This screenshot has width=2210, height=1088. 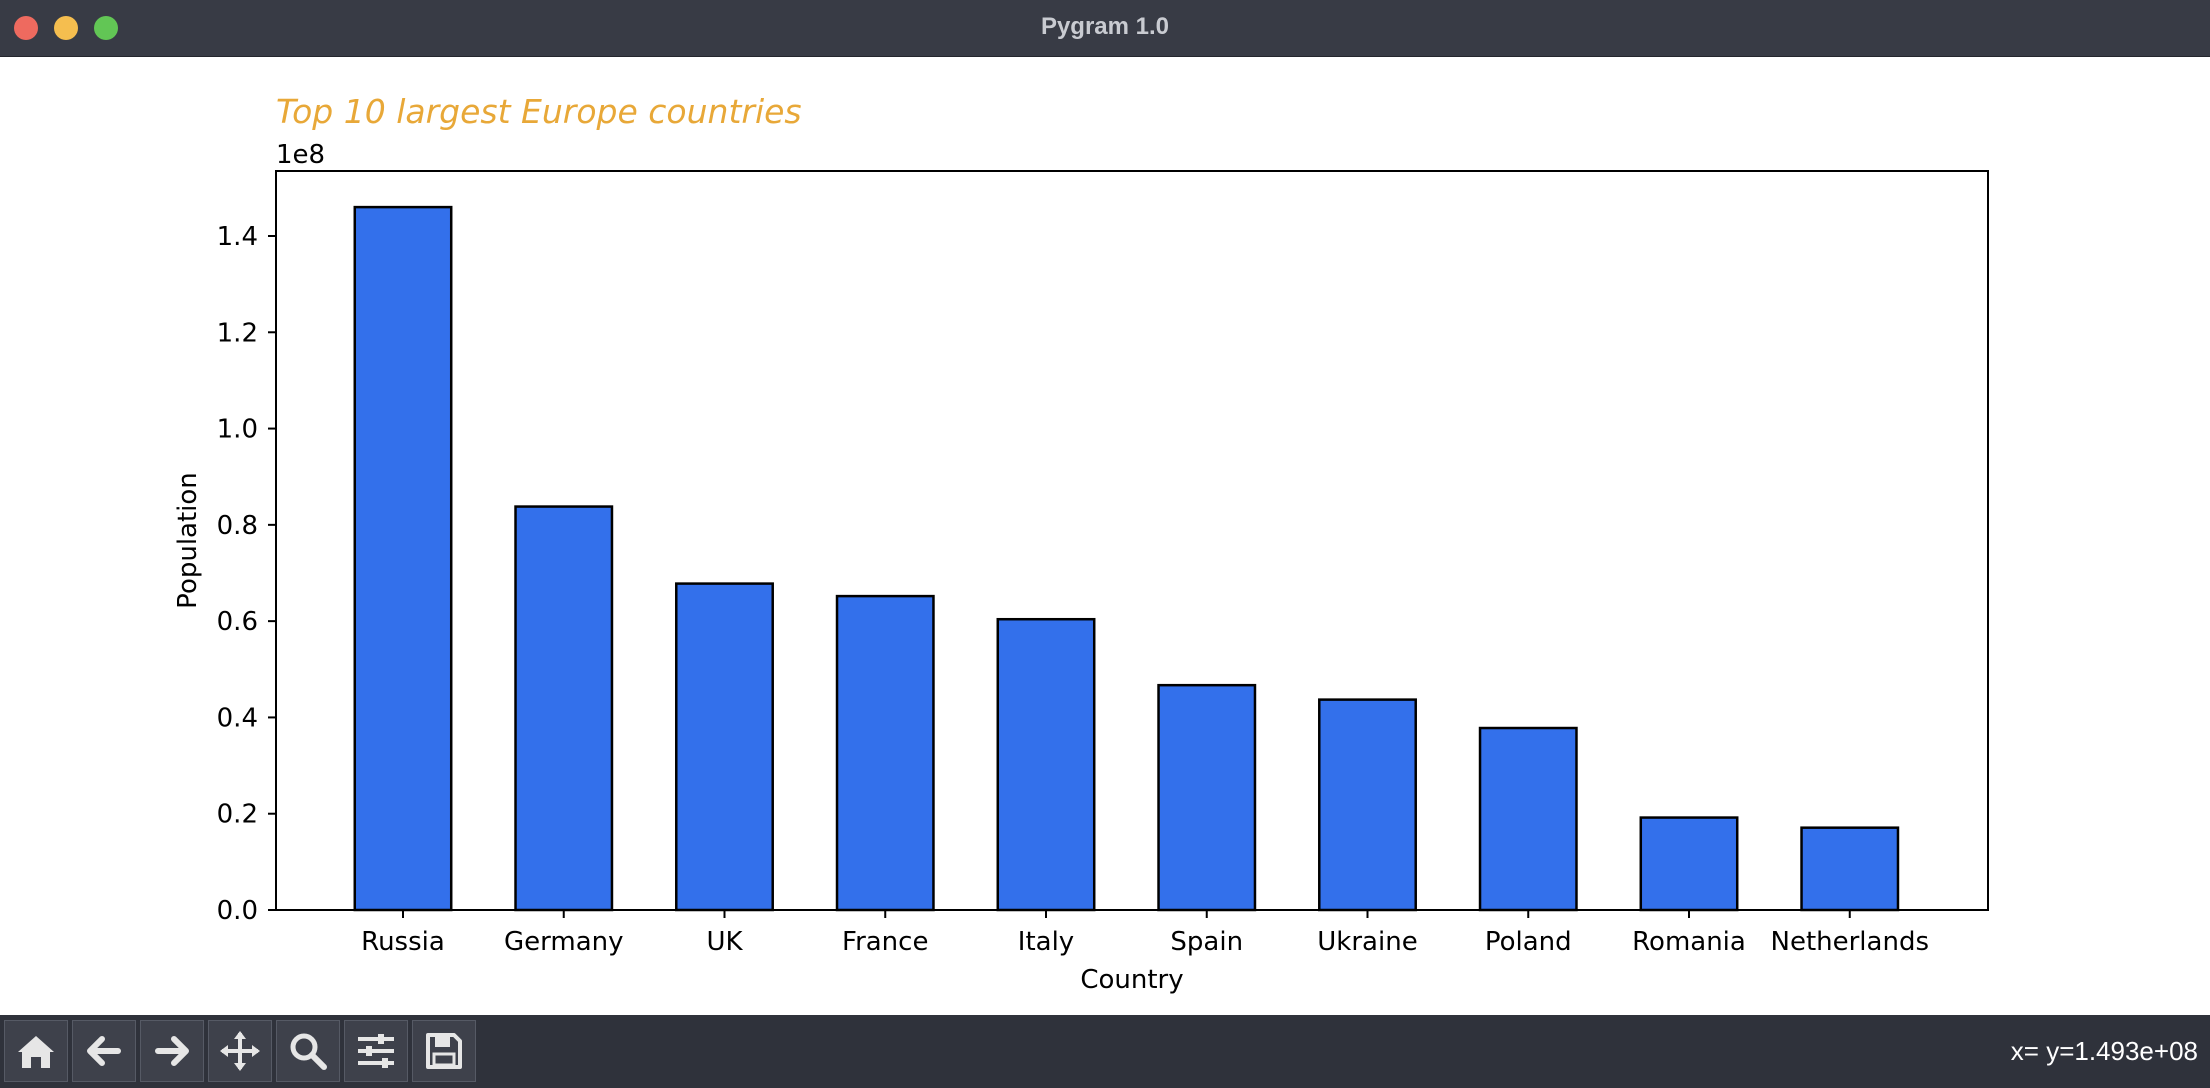 I want to click on search-icon, so click(x=308, y=1051).